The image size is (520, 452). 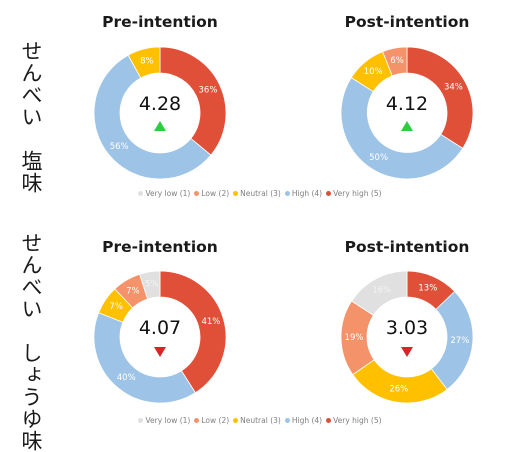 I want to click on donut-chart-3: 41% 40% 7%7% 5% 4.07, so click(x=160, y=337).